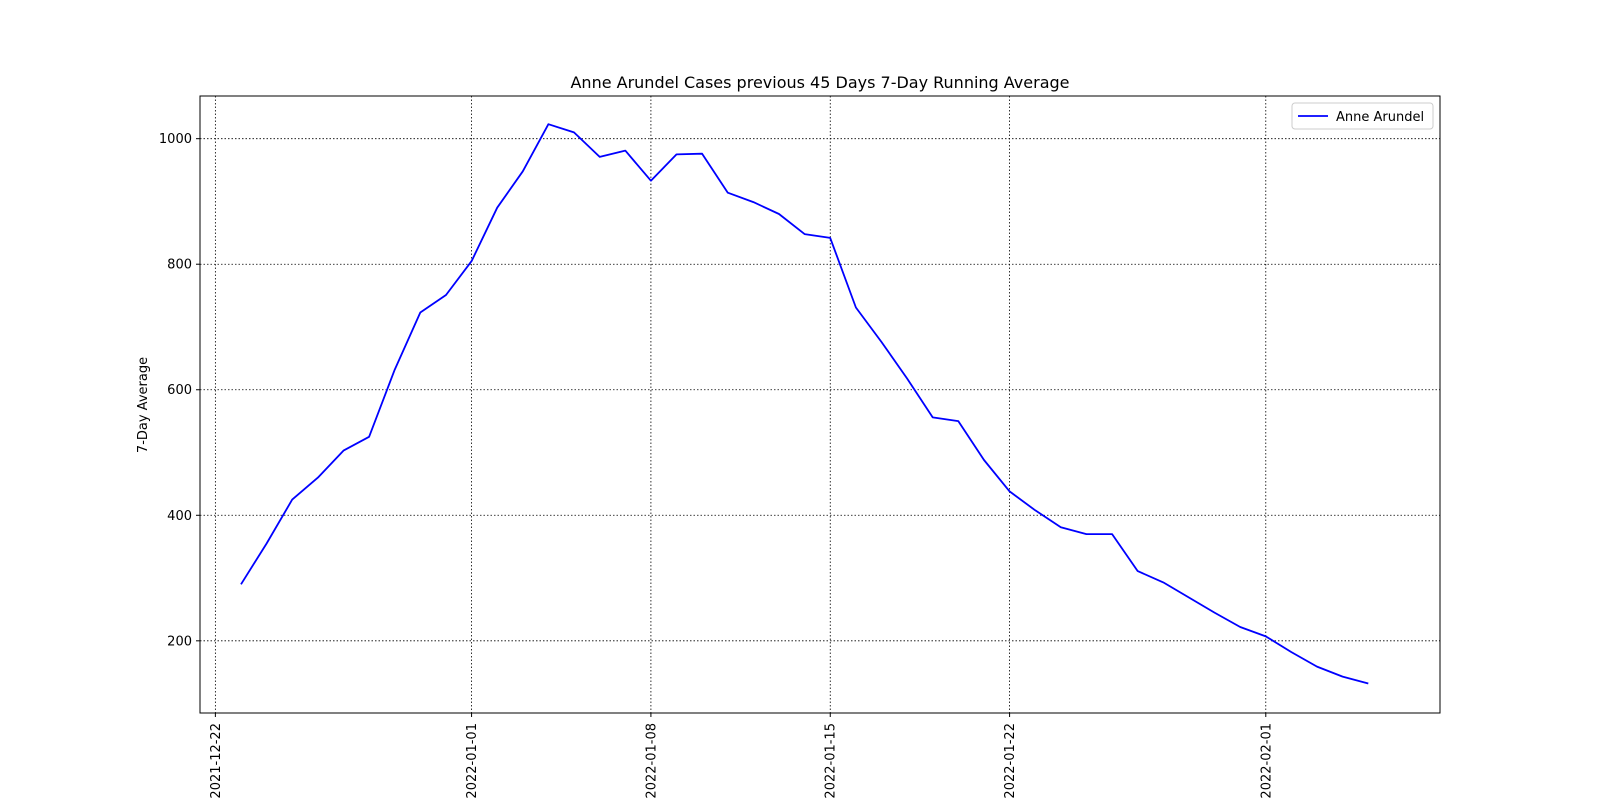 The height and width of the screenshot is (800, 1600). Describe the element at coordinates (179, 390) in the screenshot. I see `y-tick-label: 600` at that location.